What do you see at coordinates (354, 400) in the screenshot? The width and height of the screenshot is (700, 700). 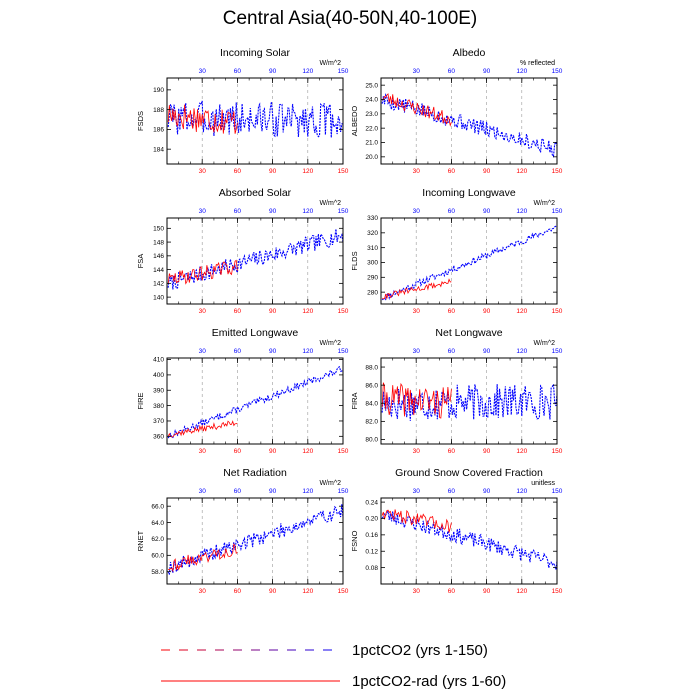 I see `y-axis-label: FIRA` at bounding box center [354, 400].